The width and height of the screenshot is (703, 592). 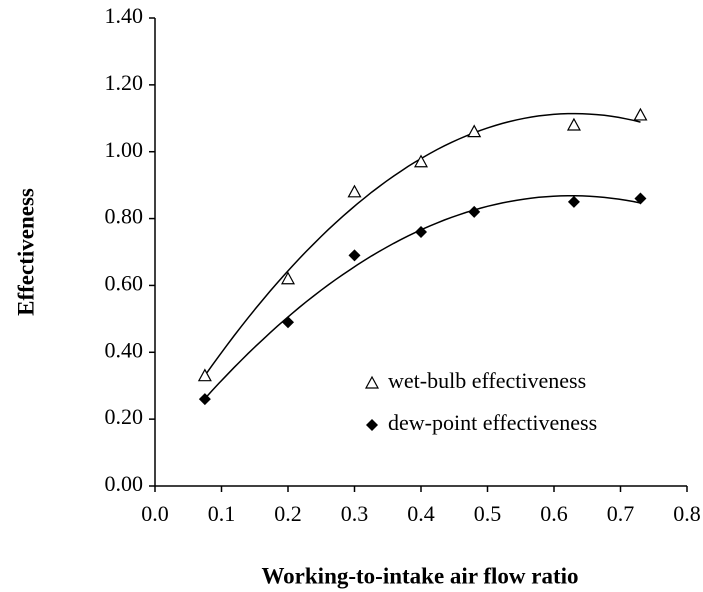 What do you see at coordinates (124, 216) in the screenshot?
I see `y-tick-label: 0.80` at bounding box center [124, 216].